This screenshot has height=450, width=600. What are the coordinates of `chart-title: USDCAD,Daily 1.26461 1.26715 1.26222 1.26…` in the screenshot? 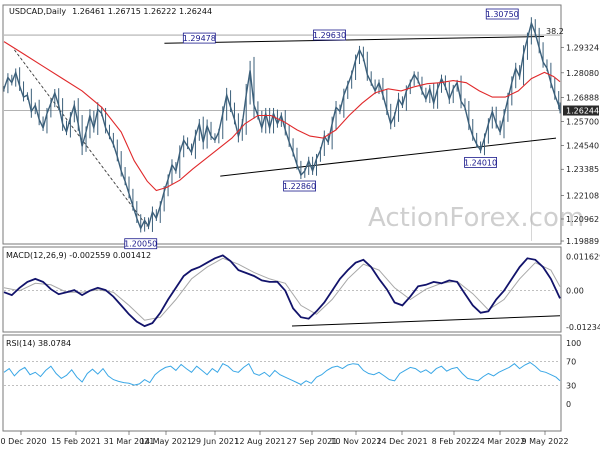 It's located at (110, 11).